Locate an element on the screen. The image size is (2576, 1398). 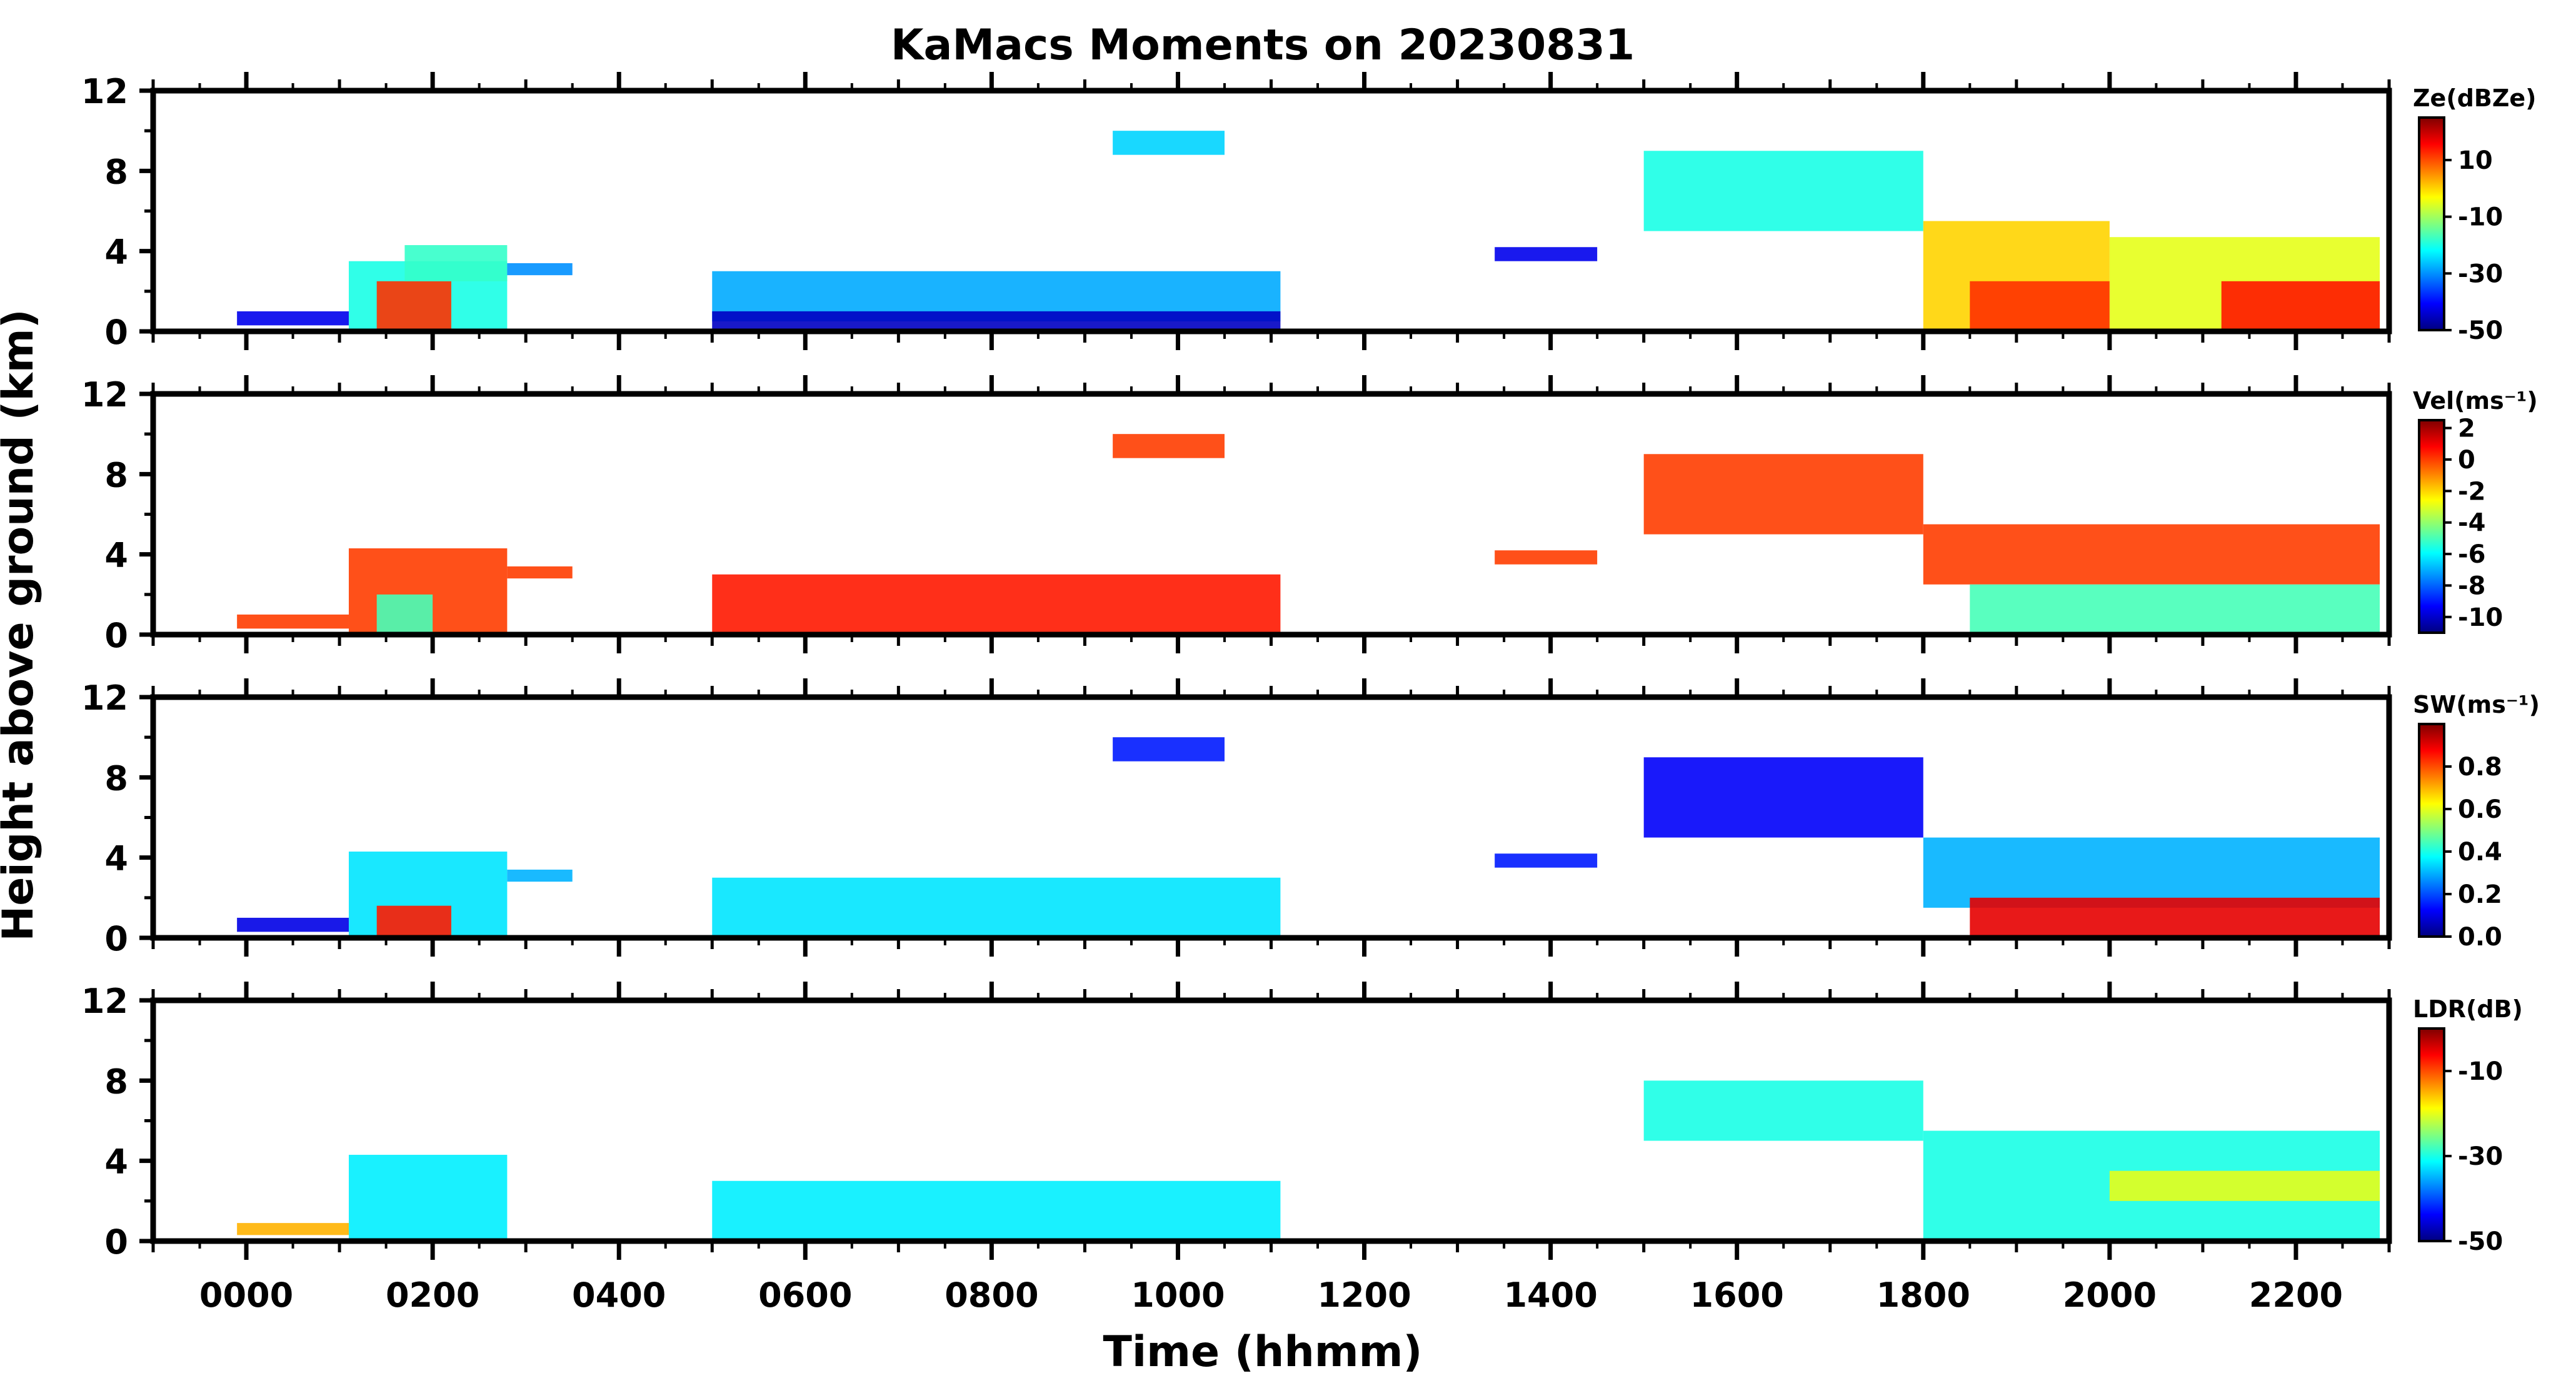
x-tick-label: 2200 is located at coordinates (2296, 1295).